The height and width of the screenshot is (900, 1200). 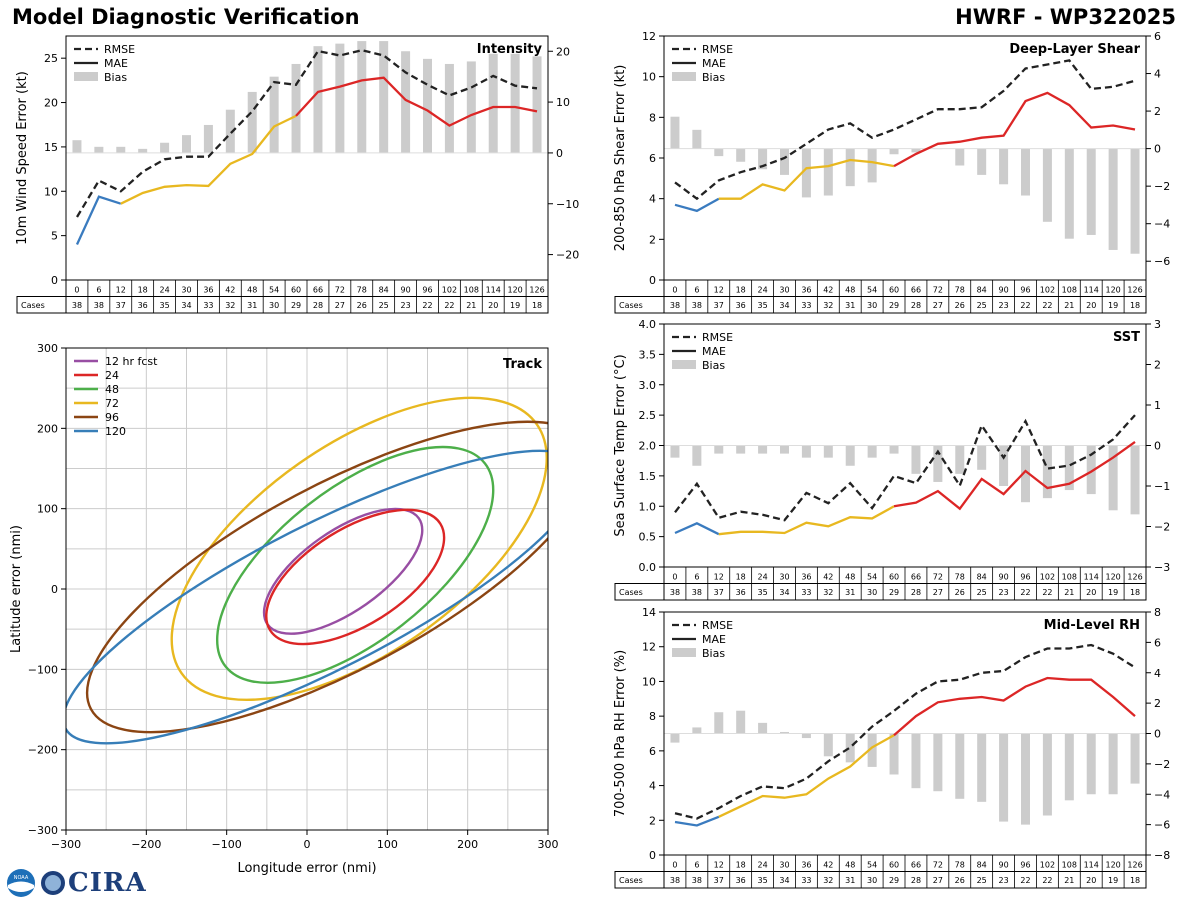 I want to click on hour-label: 108, so click(x=471, y=290).